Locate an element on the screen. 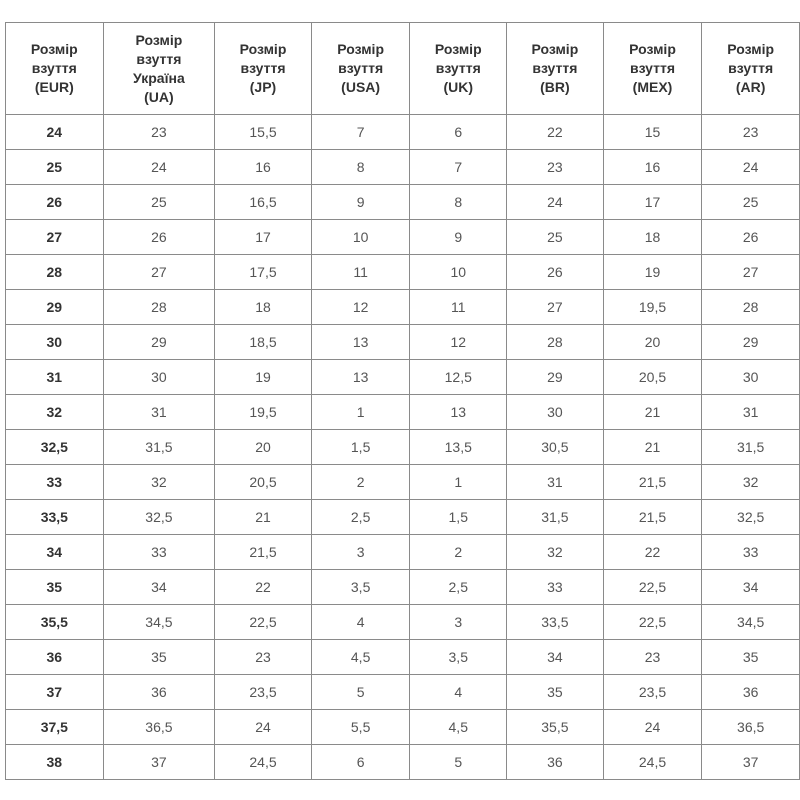  table-cell: 18,5 is located at coordinates (263, 342).